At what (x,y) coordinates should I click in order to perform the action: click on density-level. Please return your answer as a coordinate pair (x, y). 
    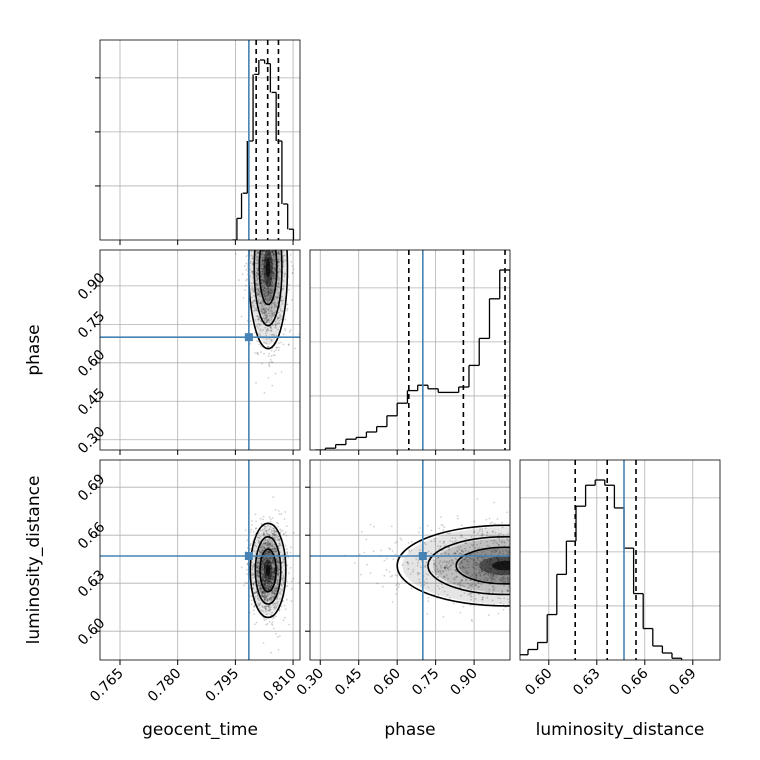
    Looking at the image, I should click on (268, 286).